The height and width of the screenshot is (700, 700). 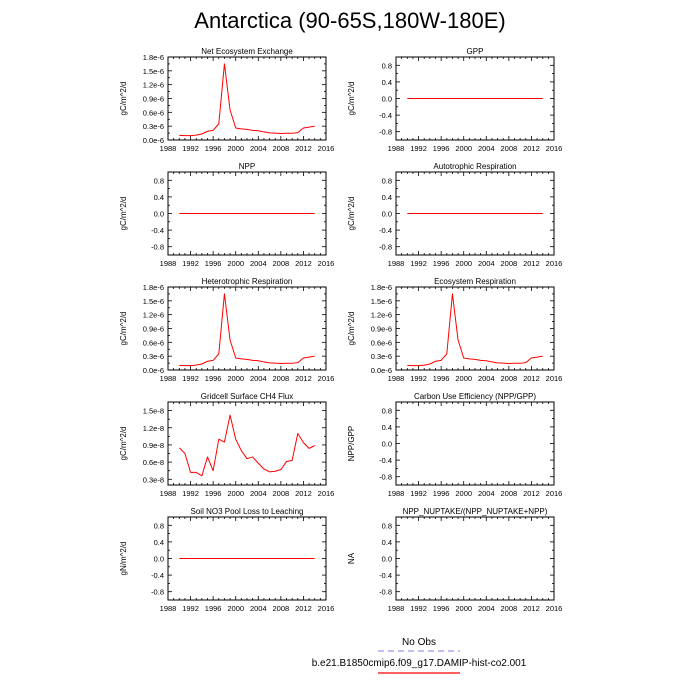 I want to click on panel-title: Autotrophic Respiration, so click(x=474, y=166).